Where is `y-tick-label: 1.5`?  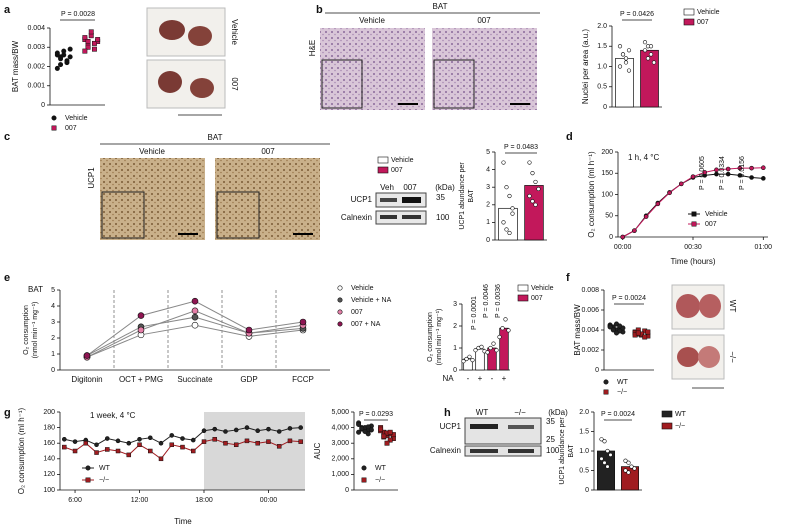
y-tick-label: 1.5 is located at coordinates (584, 431).